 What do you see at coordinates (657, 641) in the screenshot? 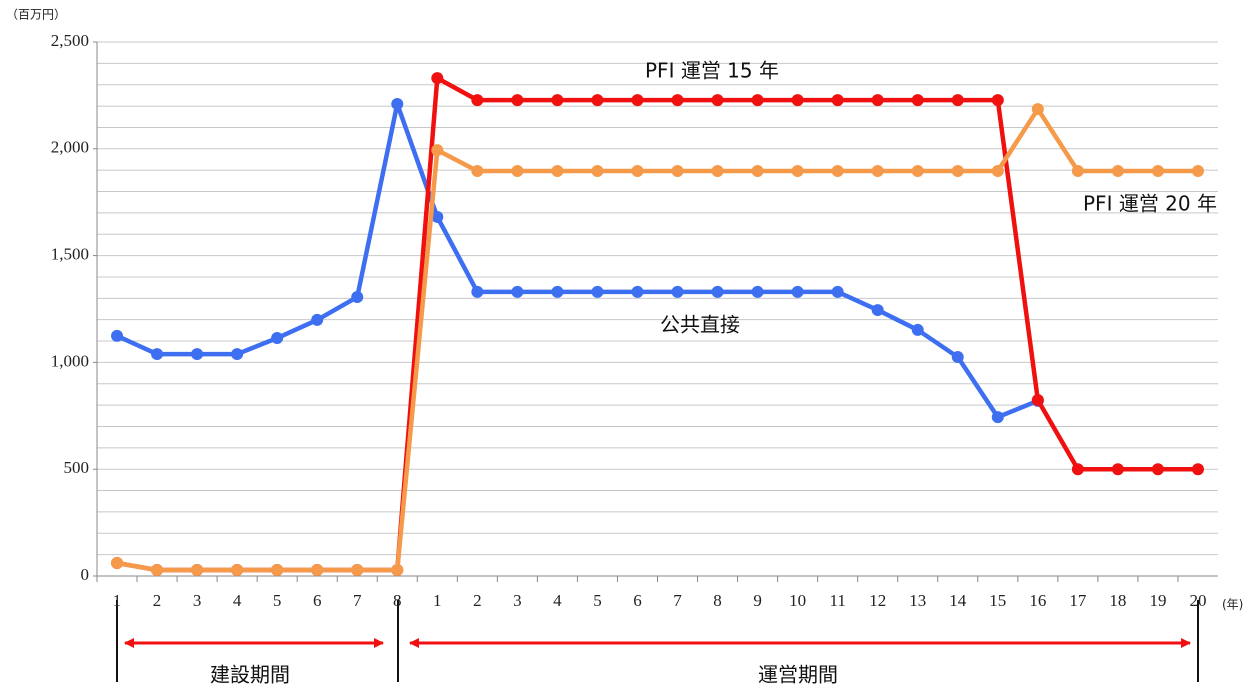
I see `period-markers` at bounding box center [657, 641].